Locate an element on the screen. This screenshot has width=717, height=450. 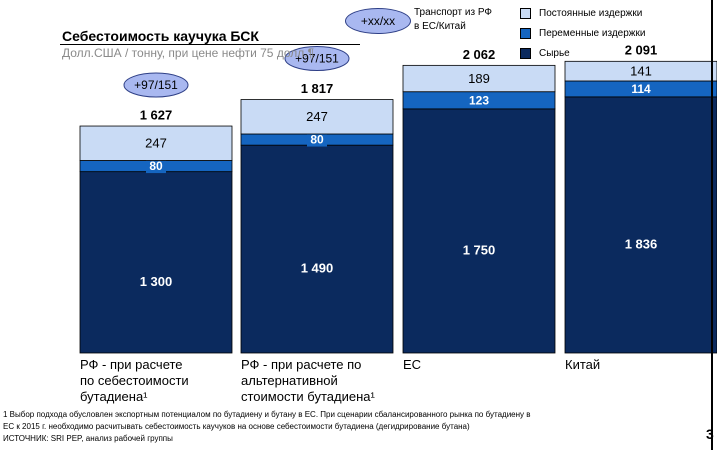
transport-note-line1: Транспорт из РФ is located at coordinates (453, 12).